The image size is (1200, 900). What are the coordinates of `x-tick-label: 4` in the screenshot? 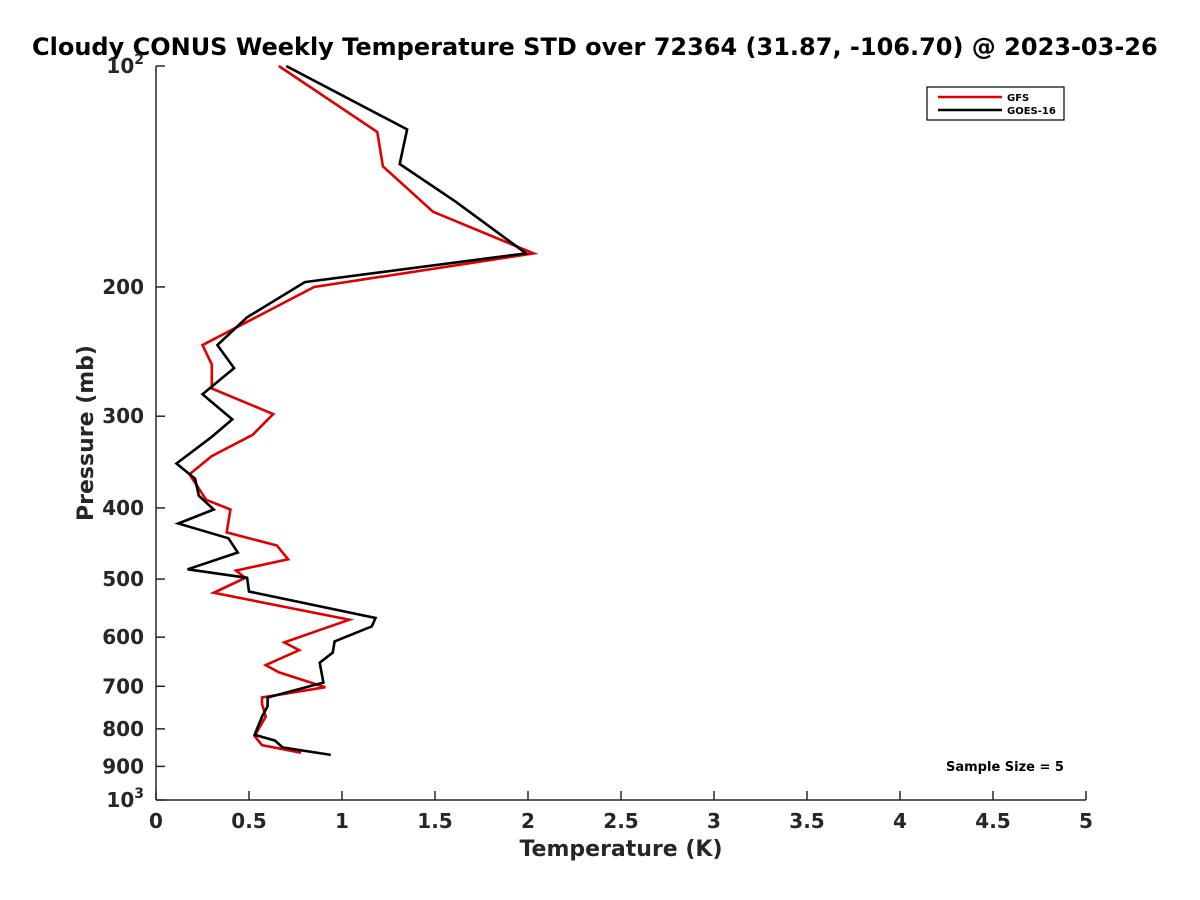 It's located at (900, 821).